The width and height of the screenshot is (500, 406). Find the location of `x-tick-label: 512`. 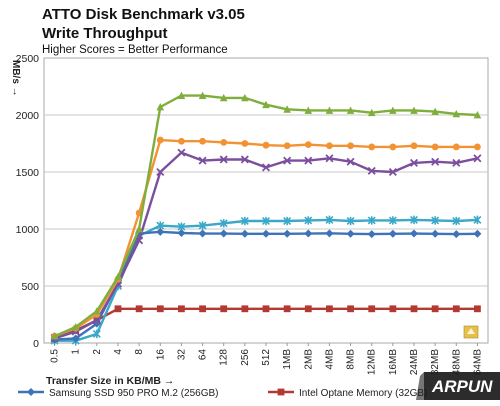

x-tick-label: 512 is located at coordinates (266, 357).